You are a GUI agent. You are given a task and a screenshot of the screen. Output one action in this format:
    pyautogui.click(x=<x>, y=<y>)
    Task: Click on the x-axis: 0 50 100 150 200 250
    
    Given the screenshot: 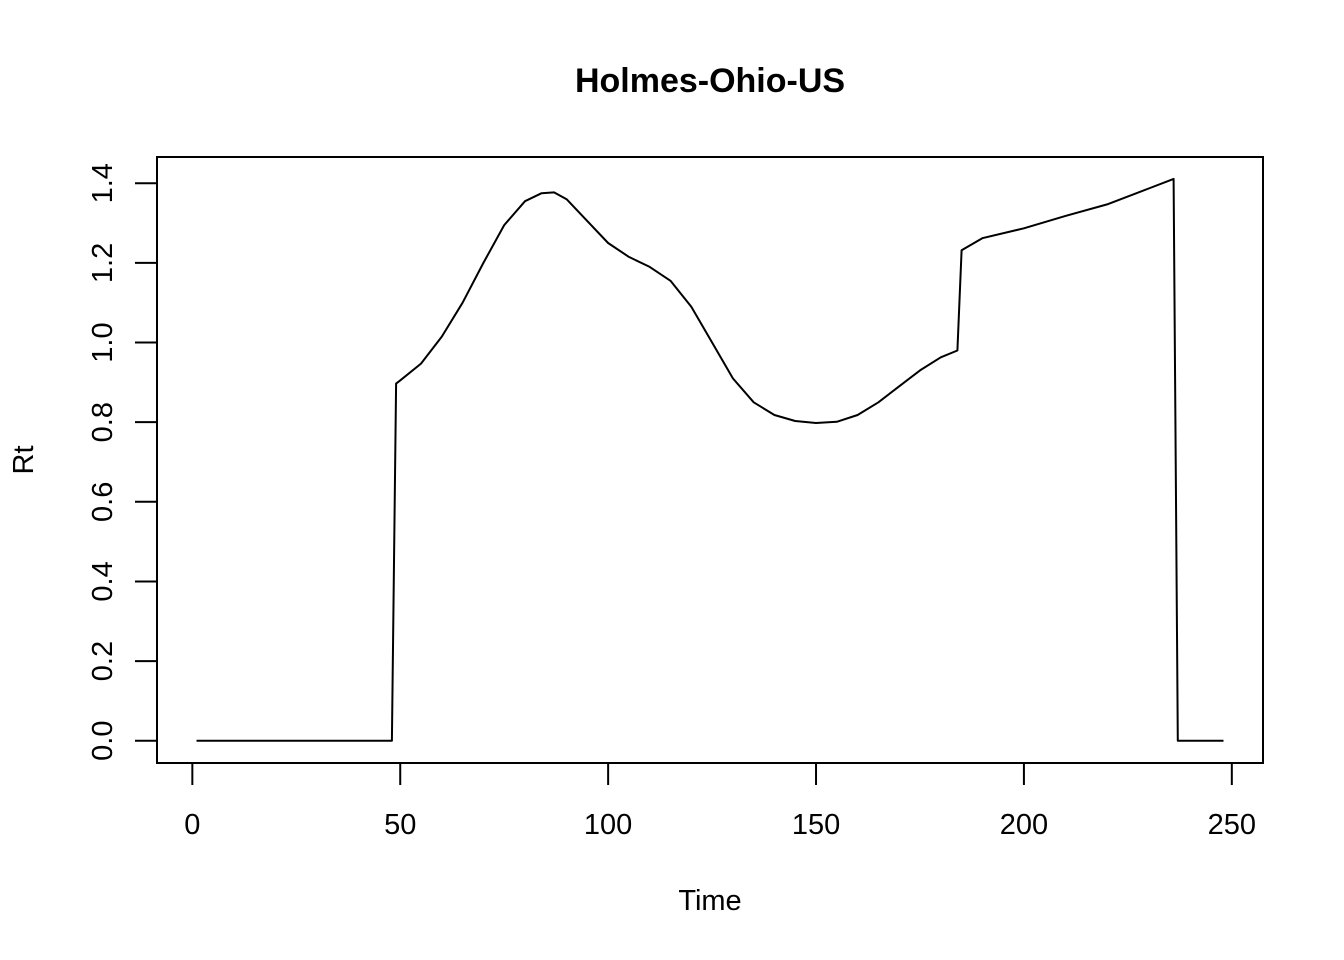 What is the action you would take?
    pyautogui.click(x=720, y=801)
    